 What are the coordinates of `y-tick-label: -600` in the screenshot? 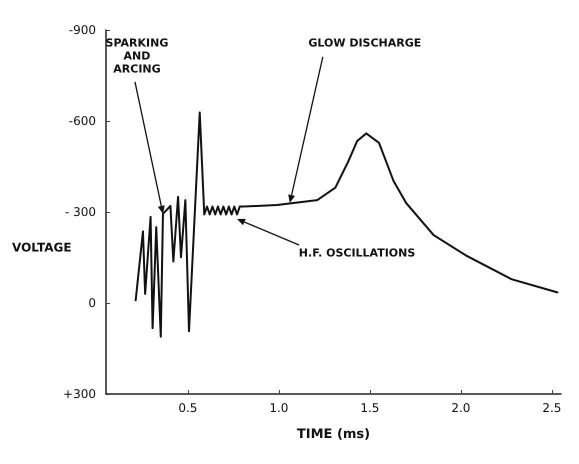 It's located at (82, 121).